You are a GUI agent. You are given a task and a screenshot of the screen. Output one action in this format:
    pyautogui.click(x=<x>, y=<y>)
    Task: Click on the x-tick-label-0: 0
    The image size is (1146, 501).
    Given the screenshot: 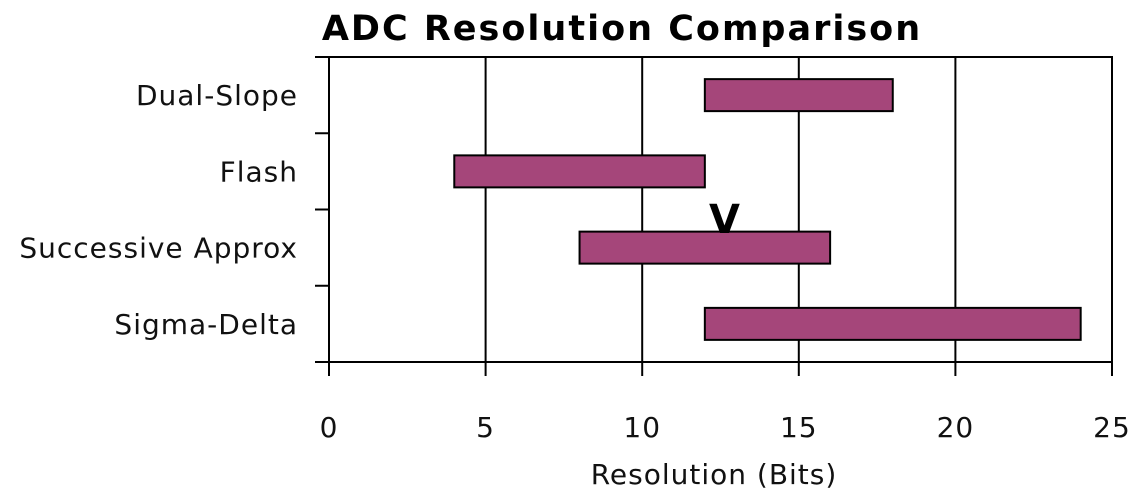 What is the action you would take?
    pyautogui.click(x=329, y=427)
    